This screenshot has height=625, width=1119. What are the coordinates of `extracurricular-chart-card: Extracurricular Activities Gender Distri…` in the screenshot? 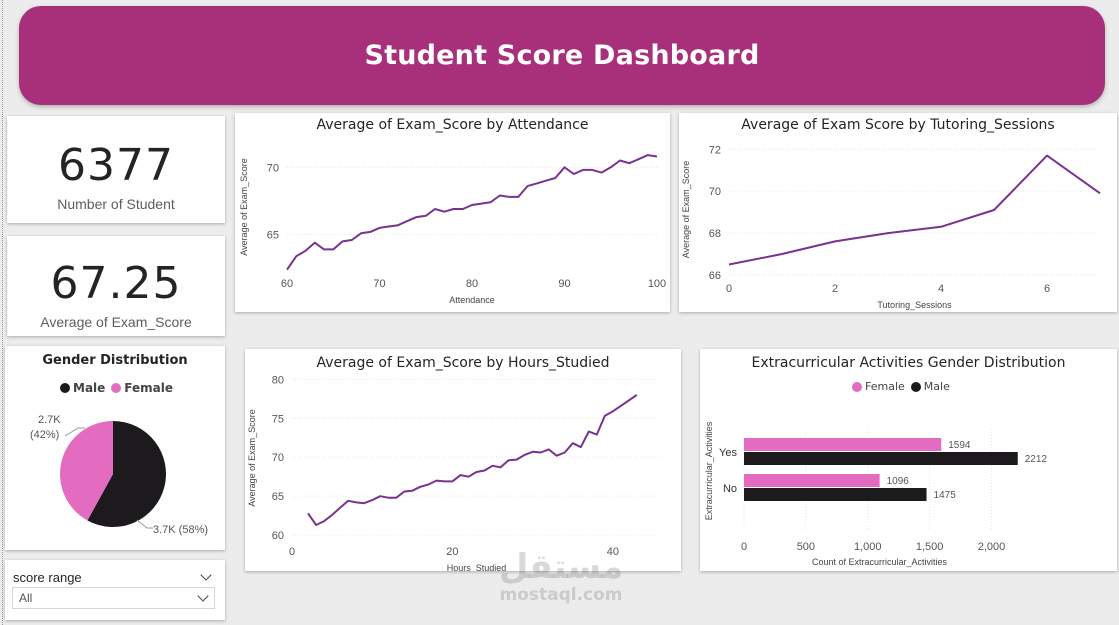 It's located at (908, 460).